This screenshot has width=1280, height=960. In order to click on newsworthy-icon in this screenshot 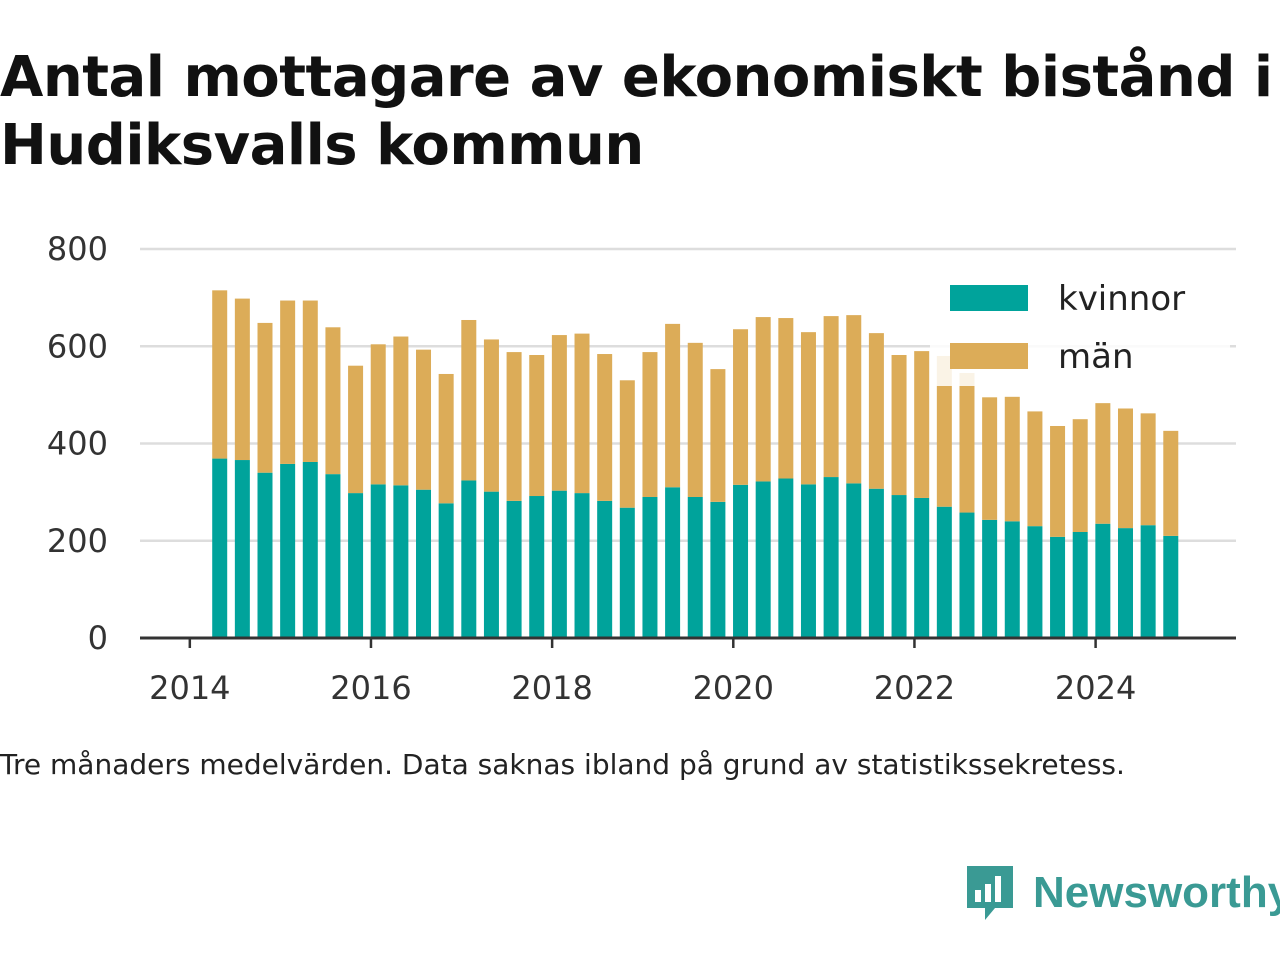, I will do `click(990, 893)`.